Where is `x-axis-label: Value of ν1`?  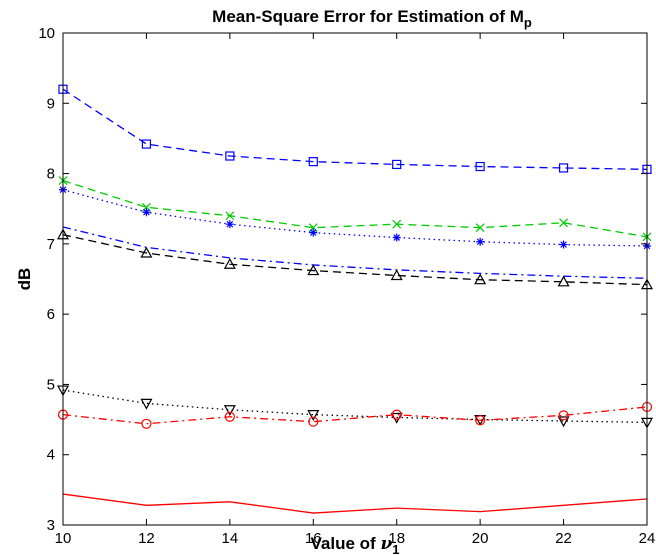 x-axis-label: Value of ν1 is located at coordinates (355, 544).